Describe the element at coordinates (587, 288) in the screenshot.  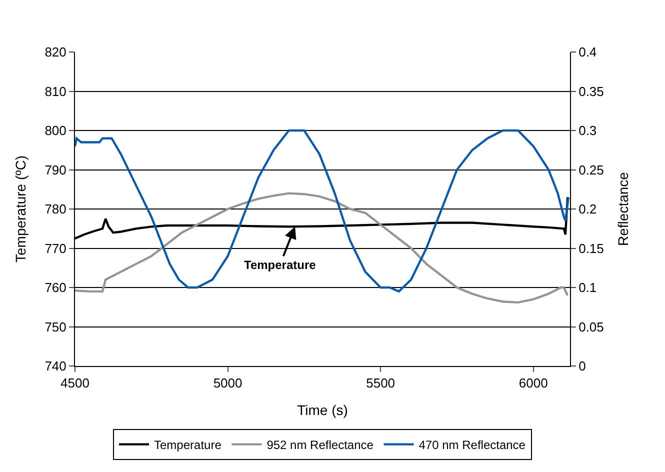
I see `y2-tick-label: 0.1` at that location.